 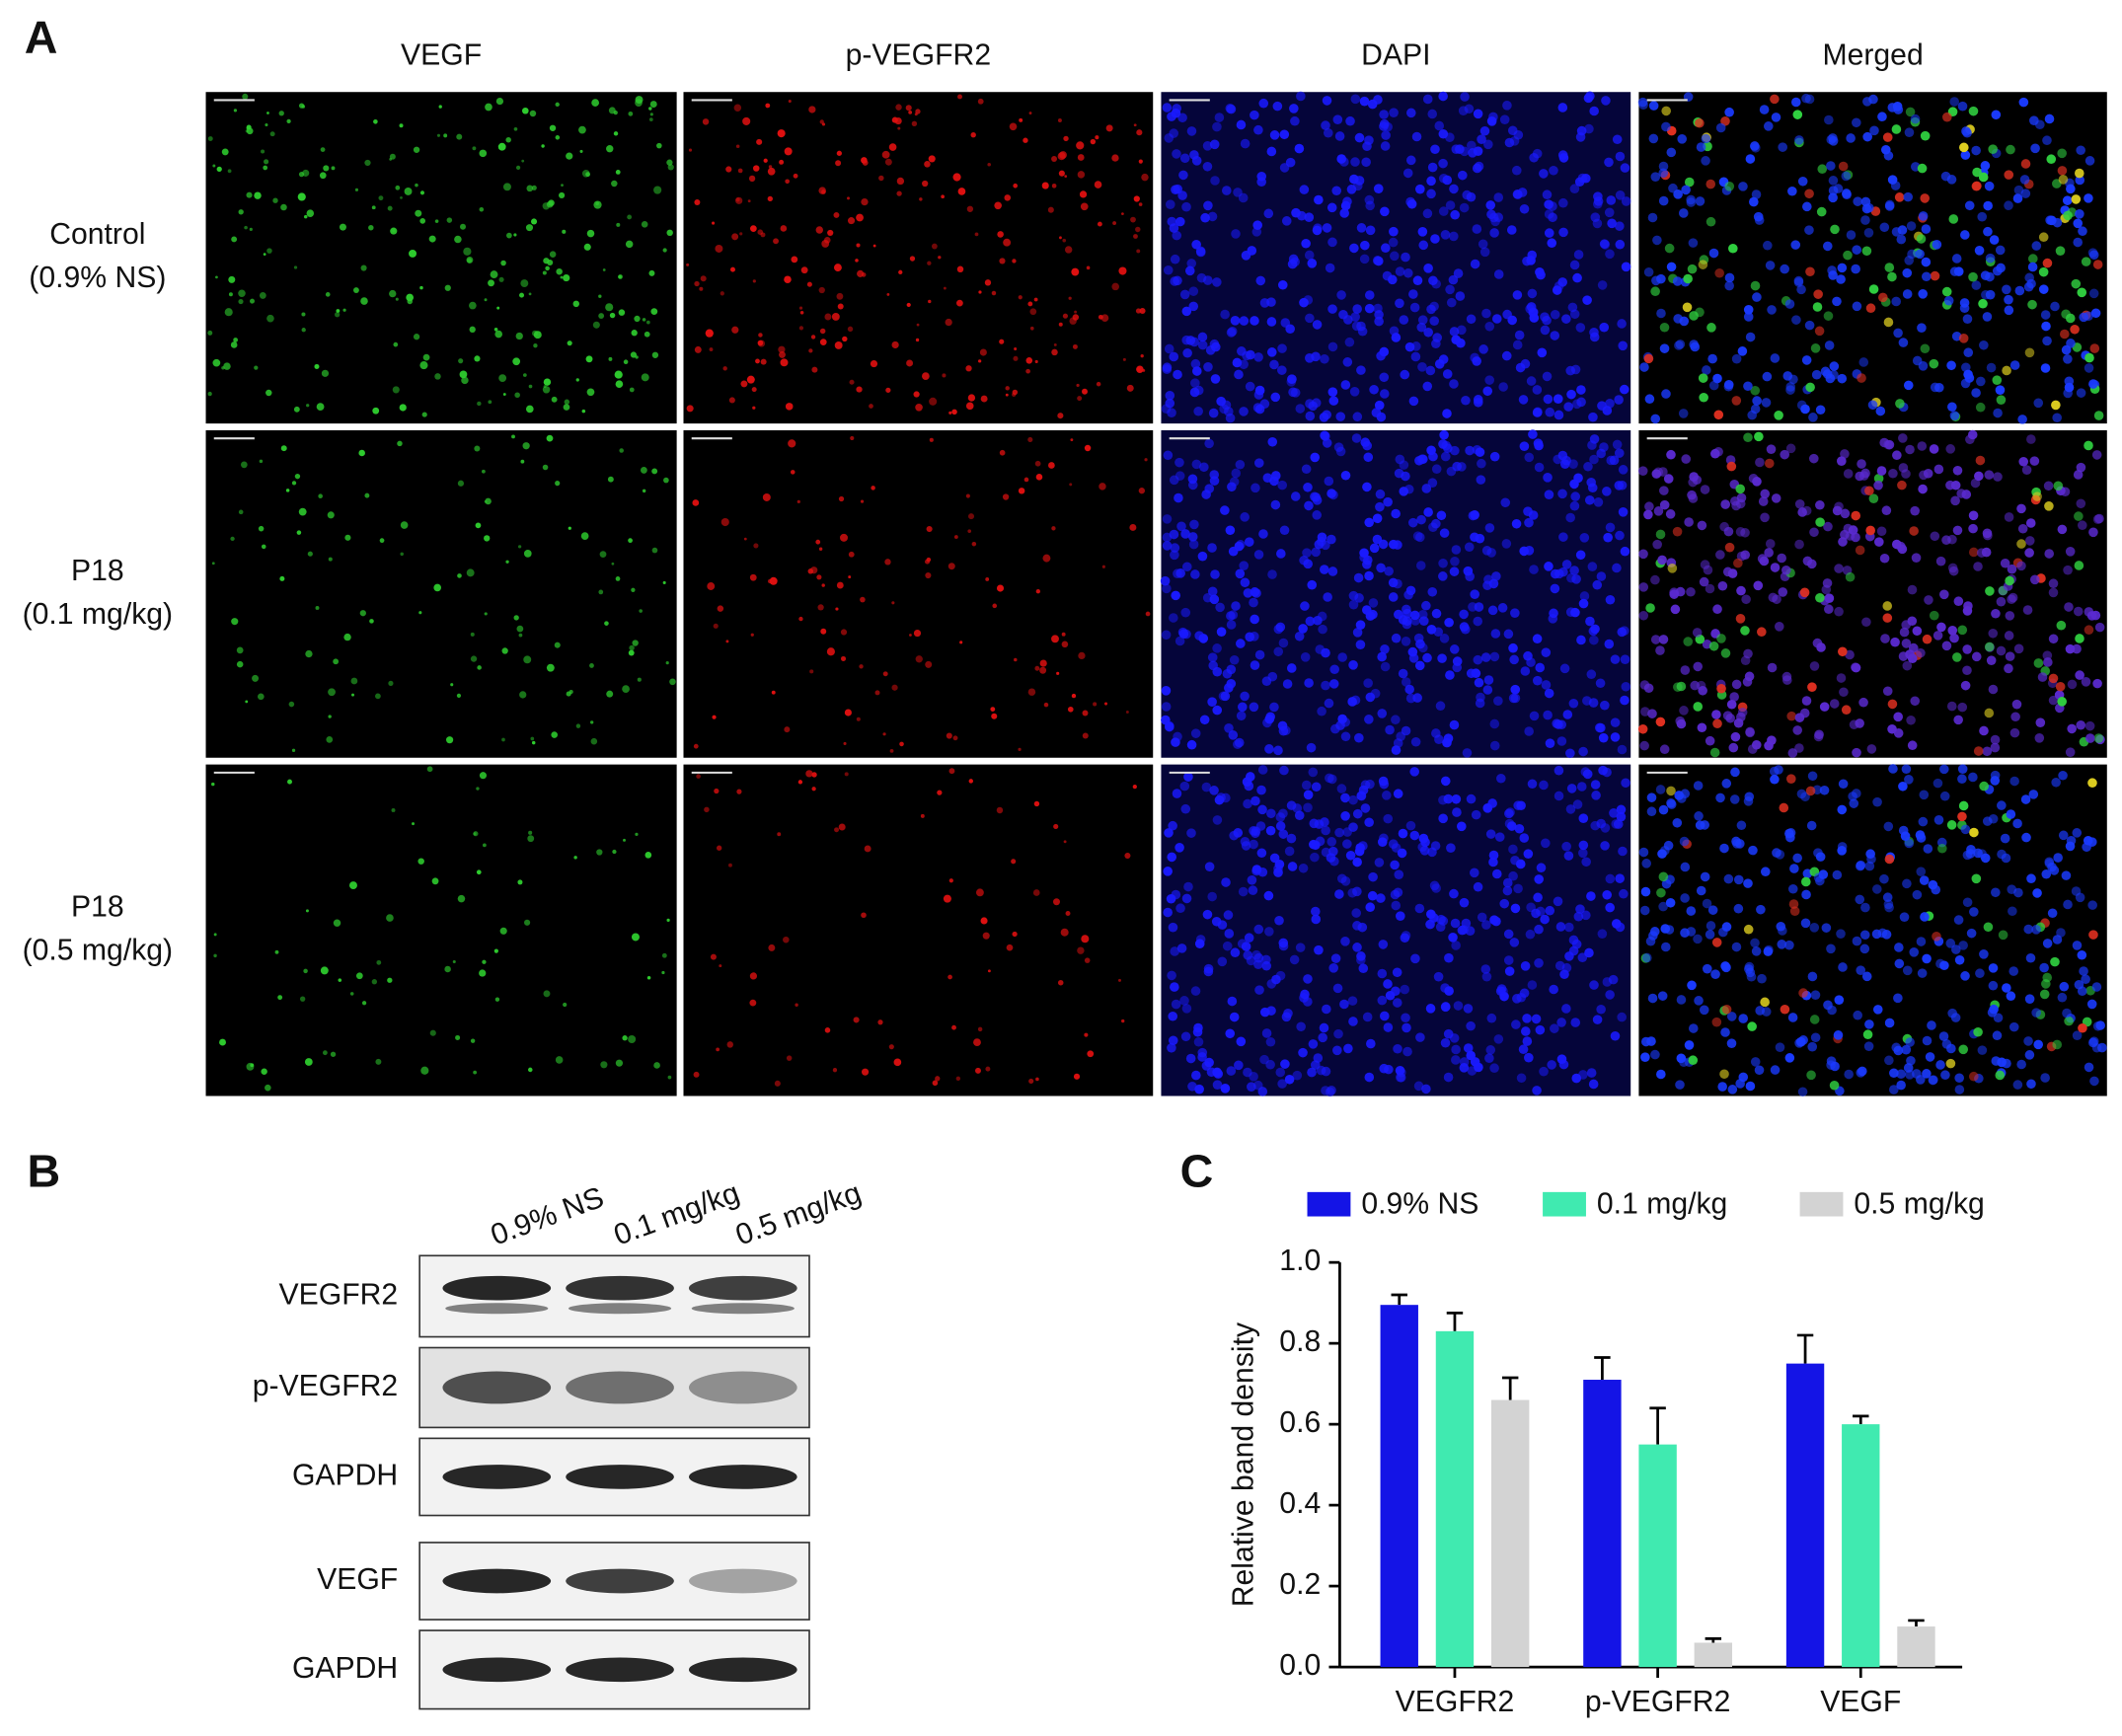 I want to click on y-tick-label: 1.0, so click(x=1300, y=1261).